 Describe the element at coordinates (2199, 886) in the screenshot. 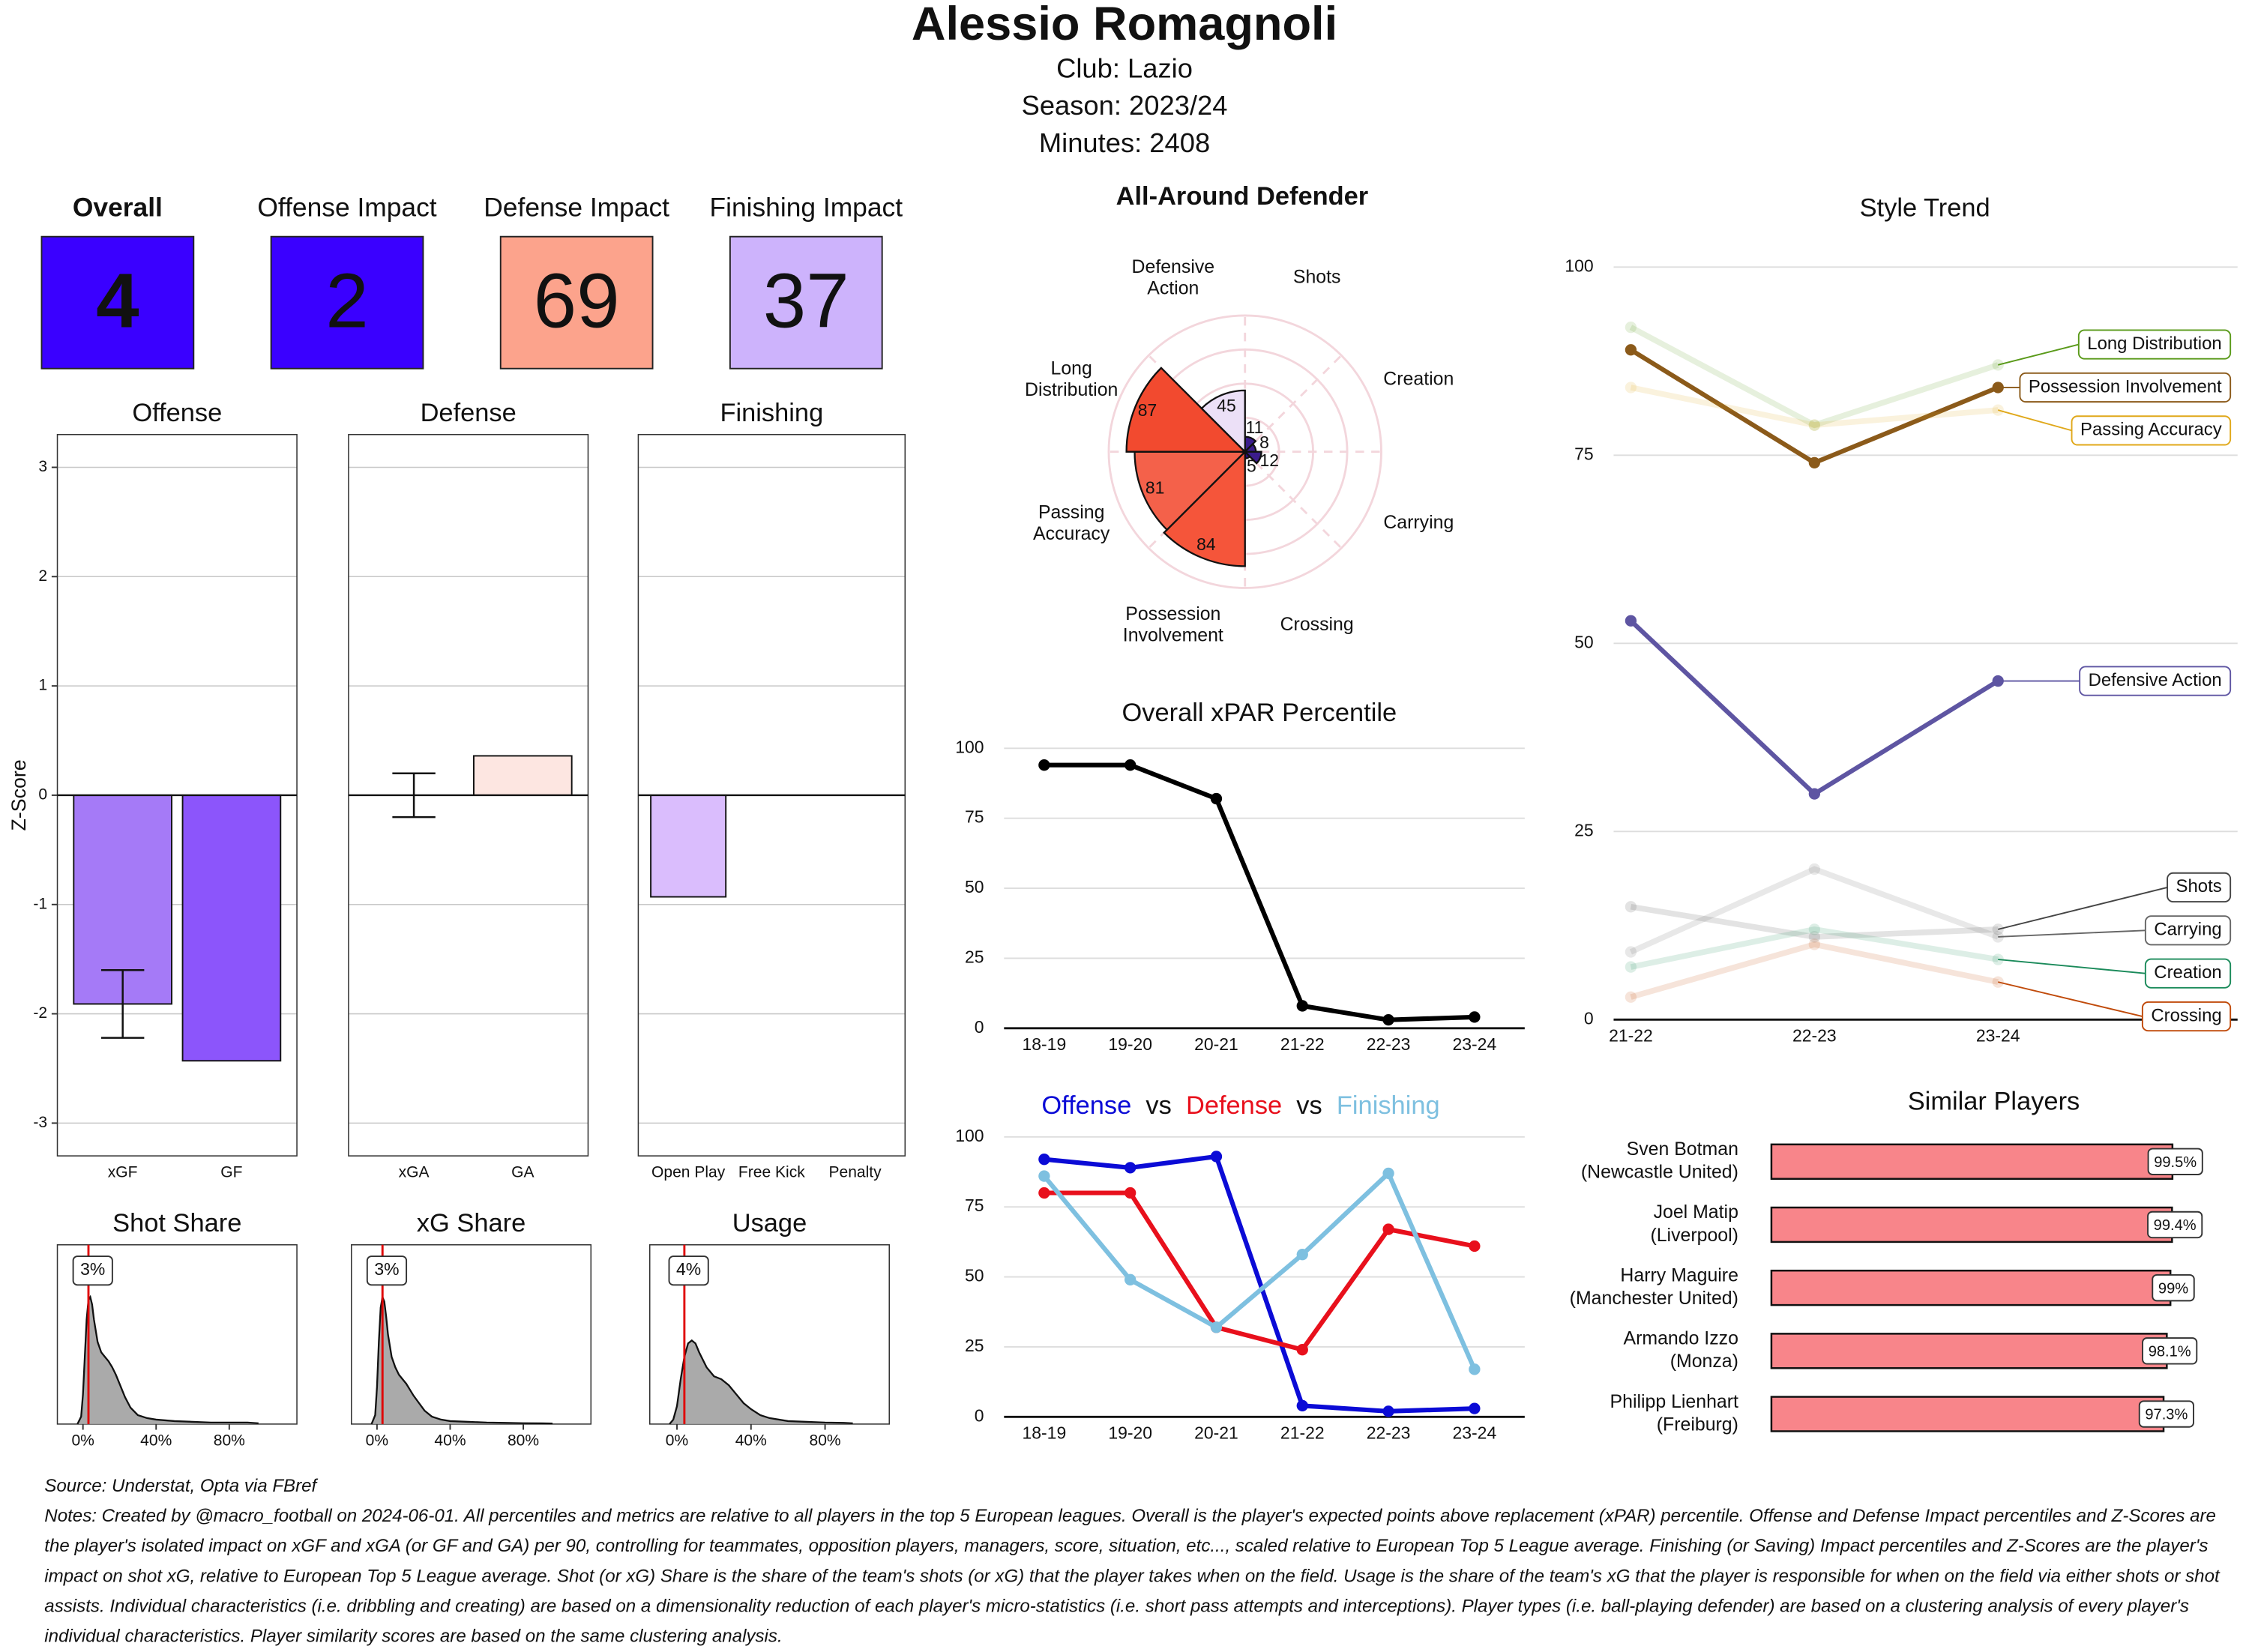

I see `series-label: Shots` at that location.